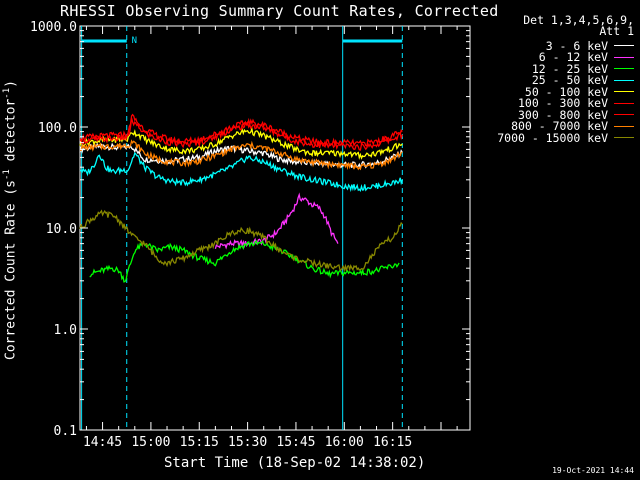  Describe the element at coordinates (578, 19) in the screenshot. I see `legend-header-line1: Det 1,3,4,5,6,9,` at that location.